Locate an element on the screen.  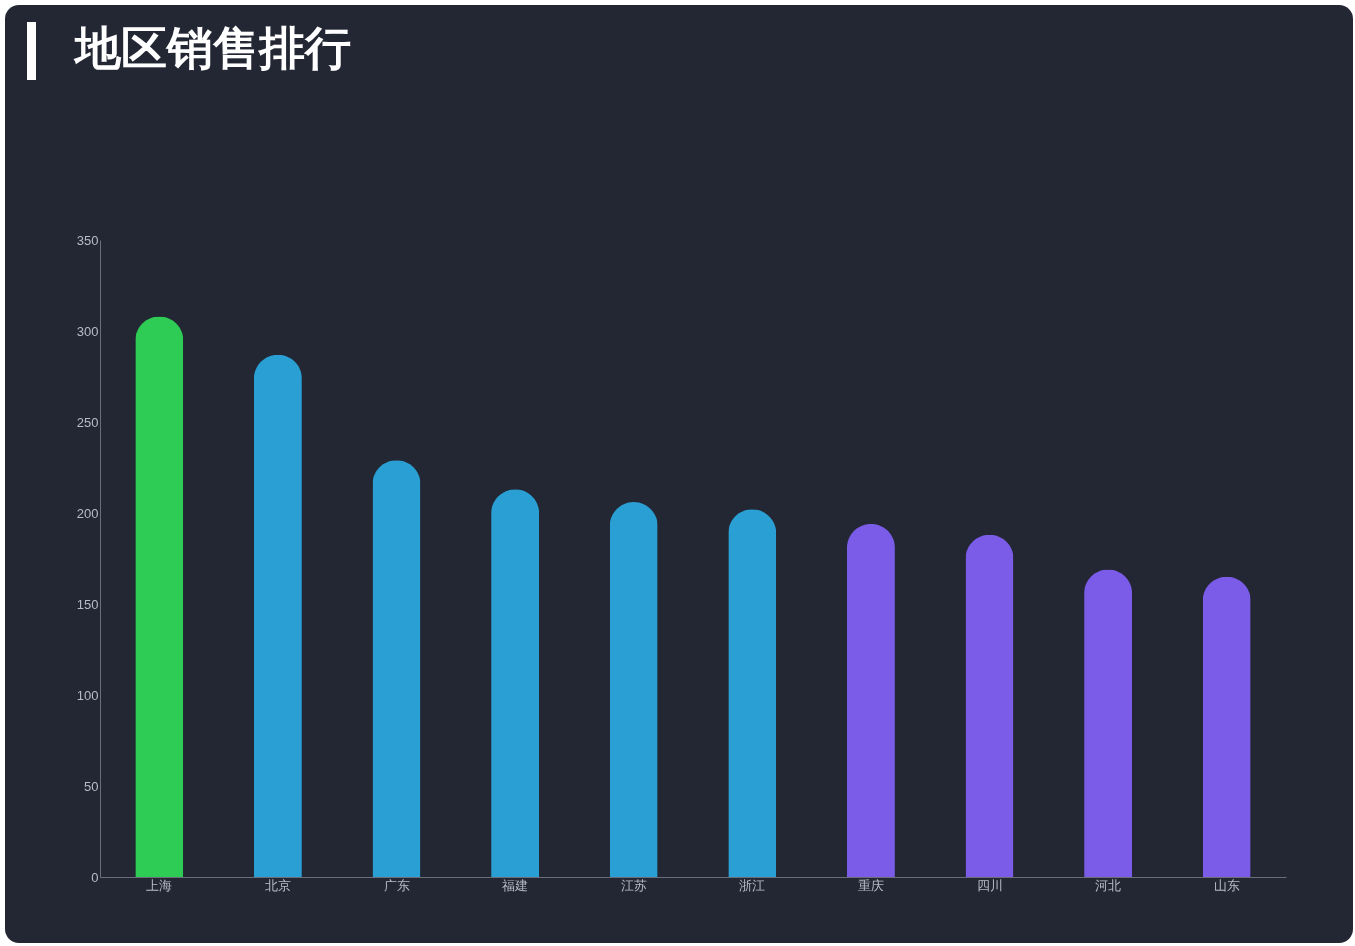
x-tick-label: 北京 is located at coordinates (277, 885).